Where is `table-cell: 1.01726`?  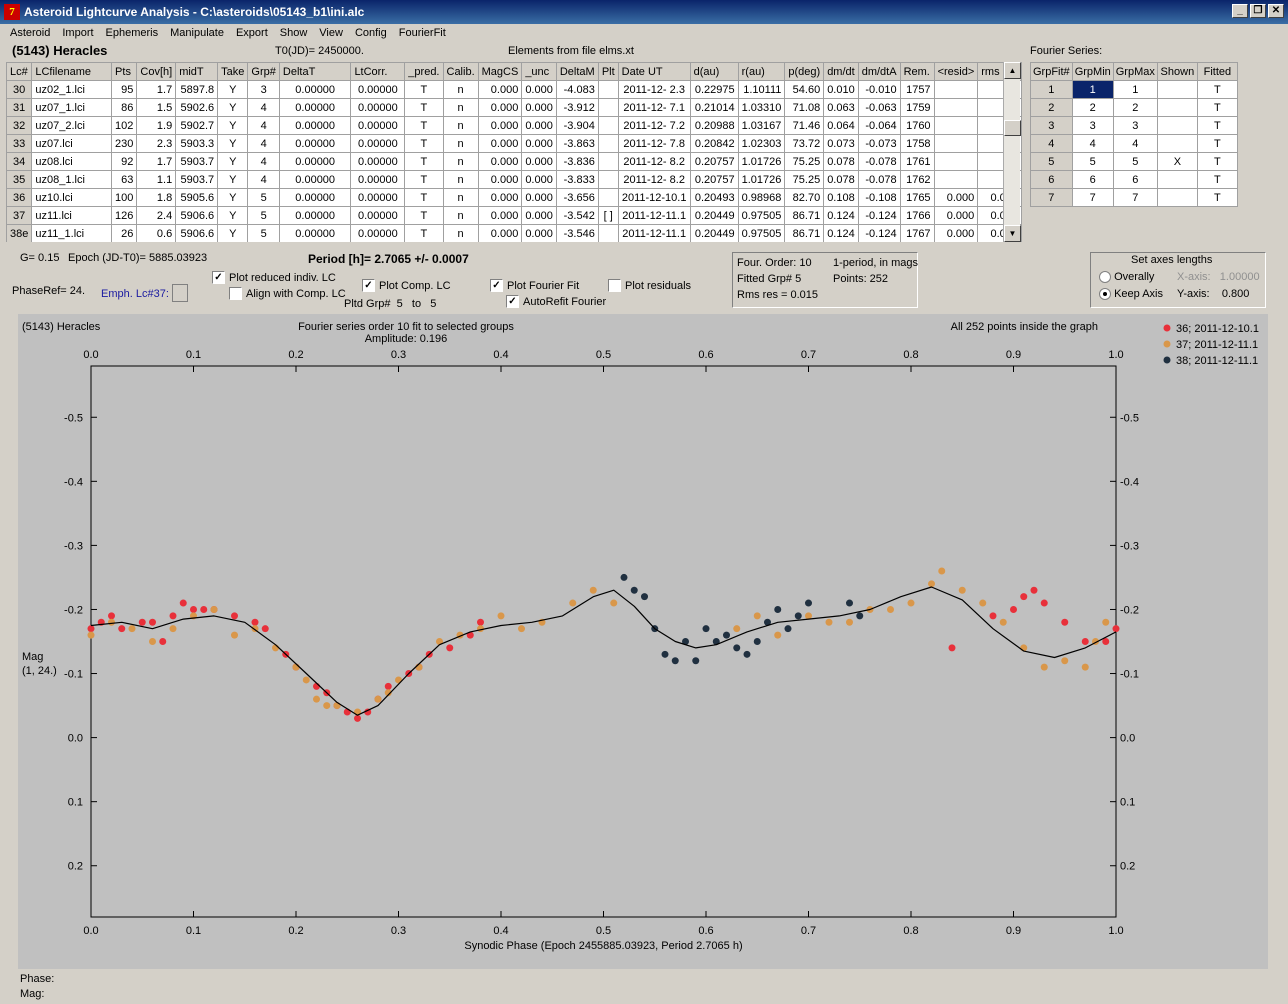 table-cell: 1.01726 is located at coordinates (761, 161).